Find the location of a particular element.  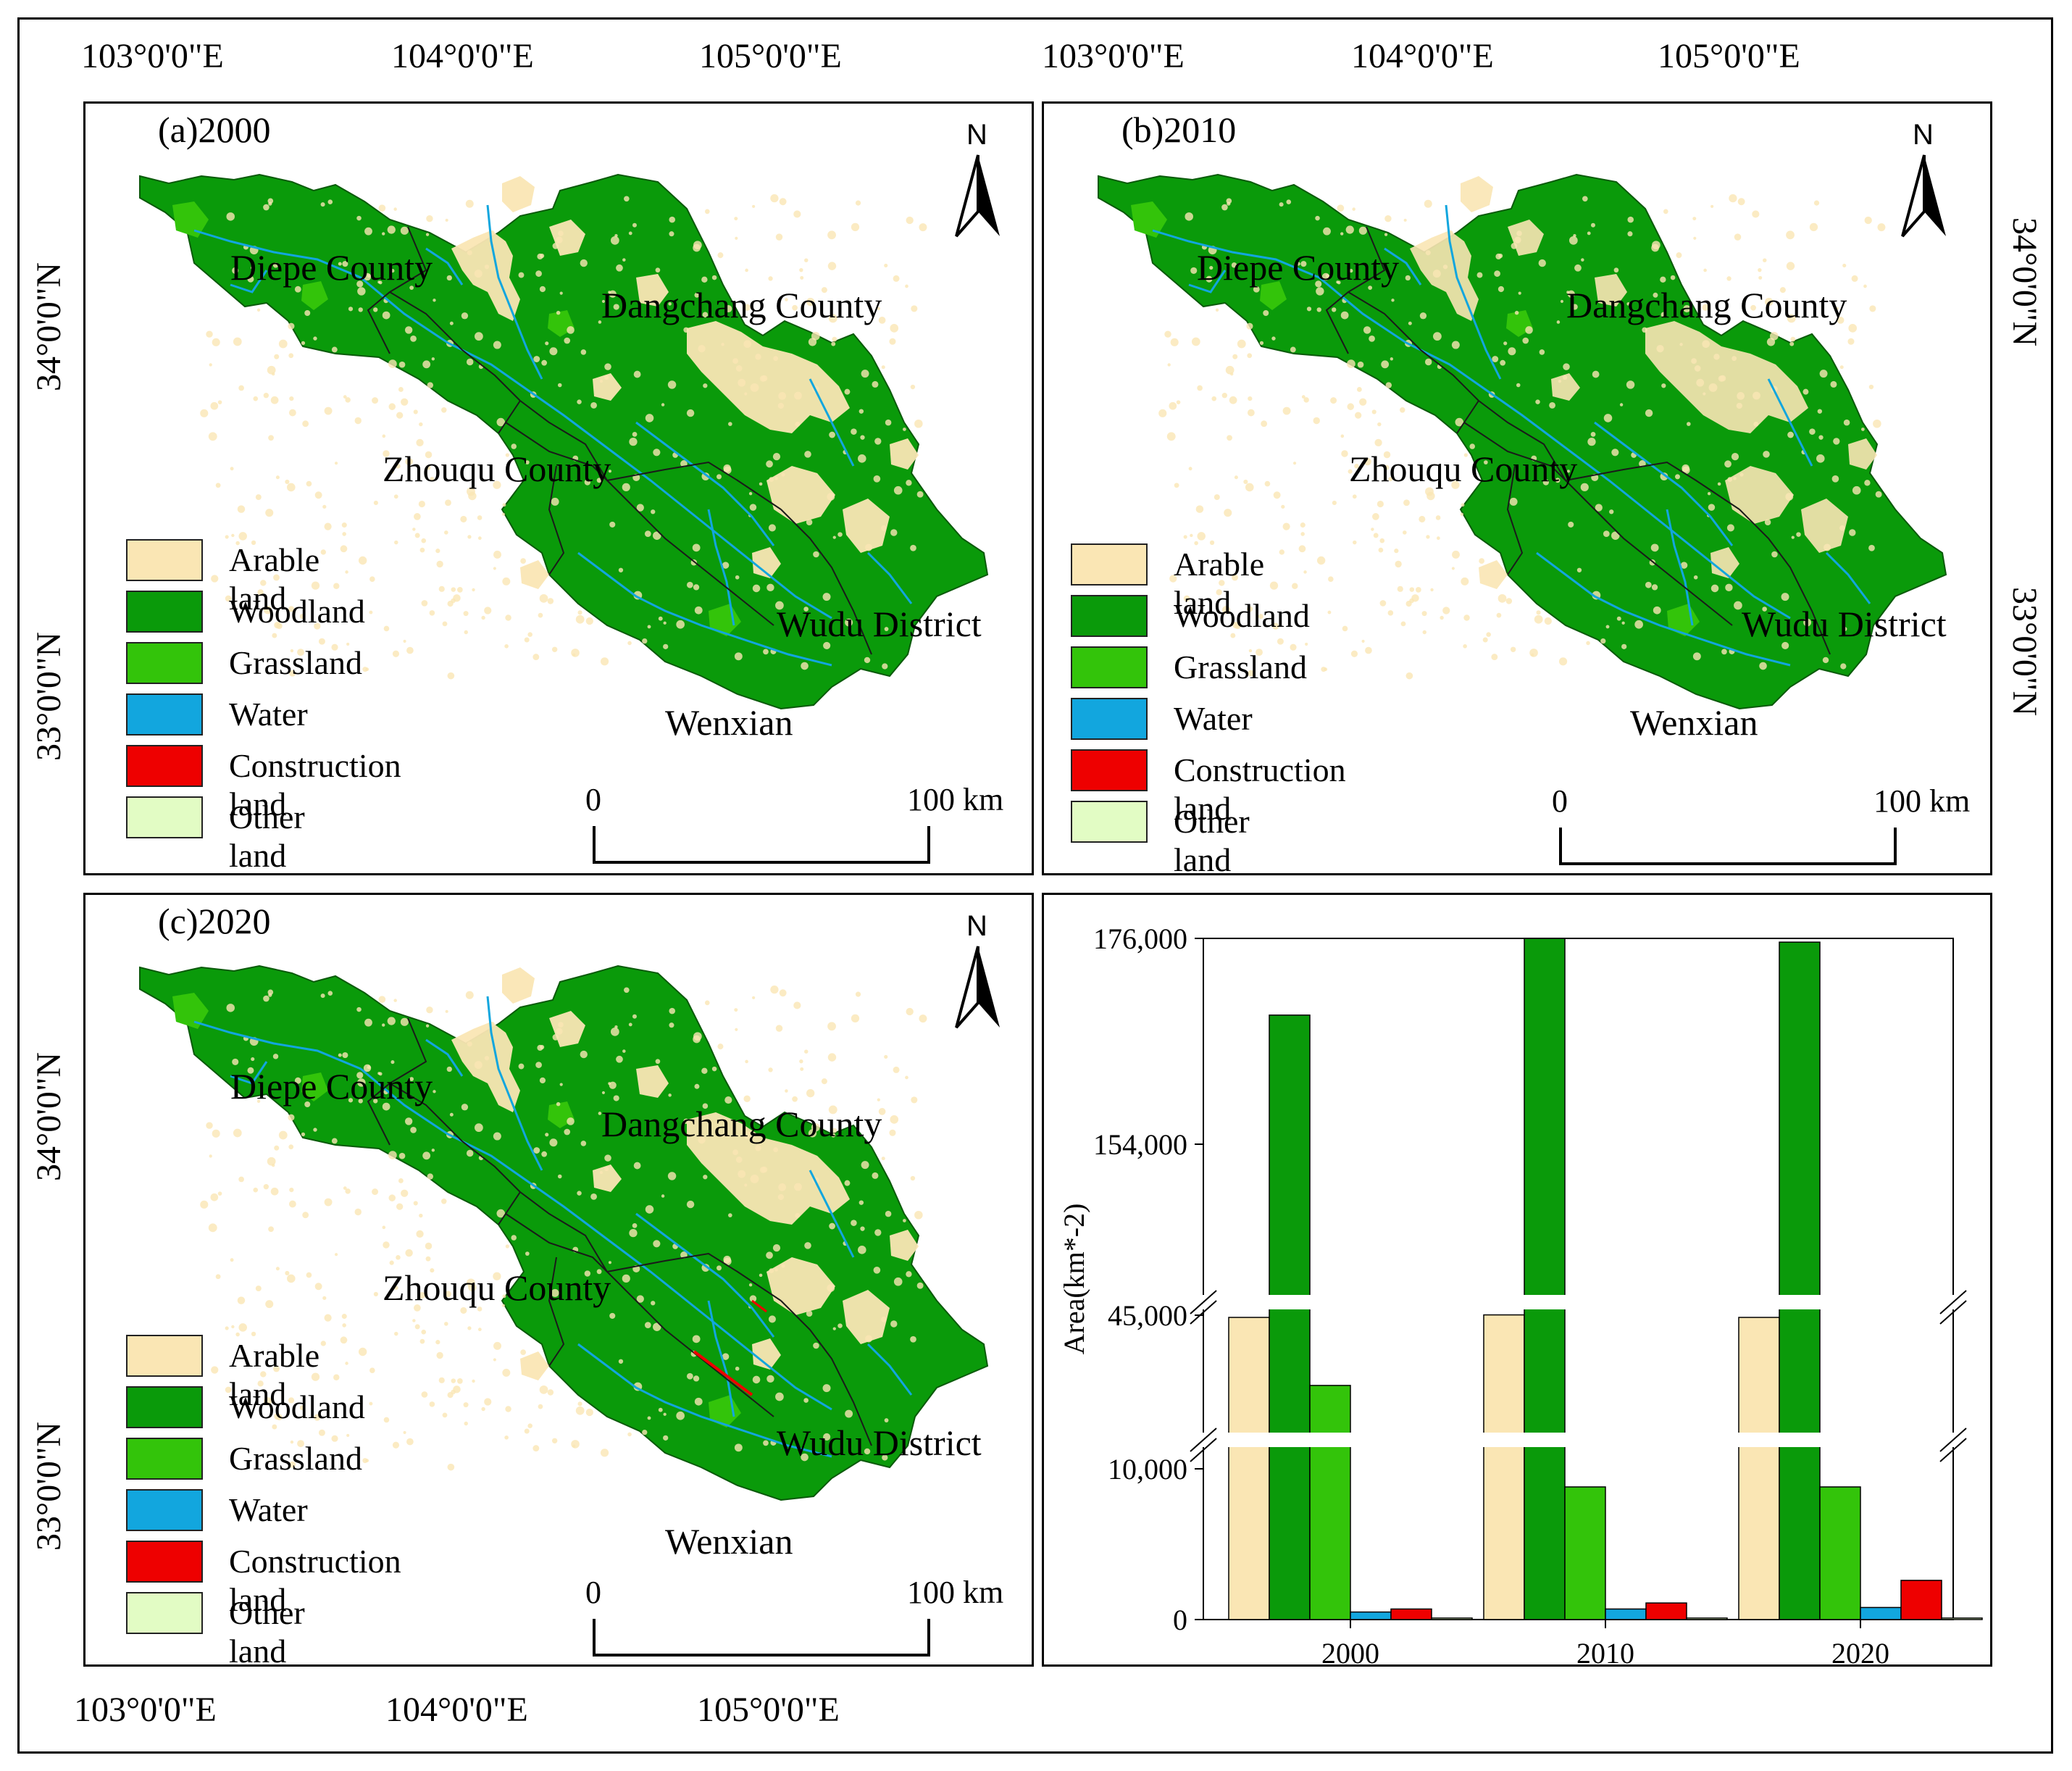

arable-patch is located at coordinates (607, 1178).